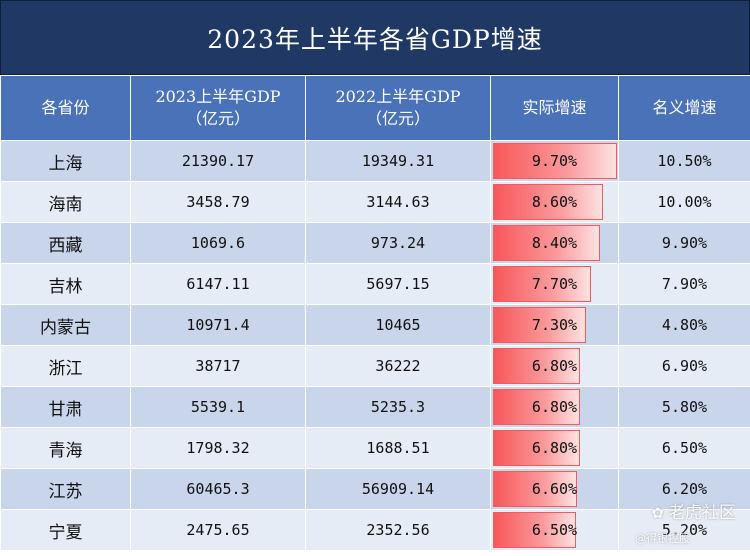  What do you see at coordinates (398, 161) in the screenshot?
I see `gdp-2022-cell: 19349.31` at bounding box center [398, 161].